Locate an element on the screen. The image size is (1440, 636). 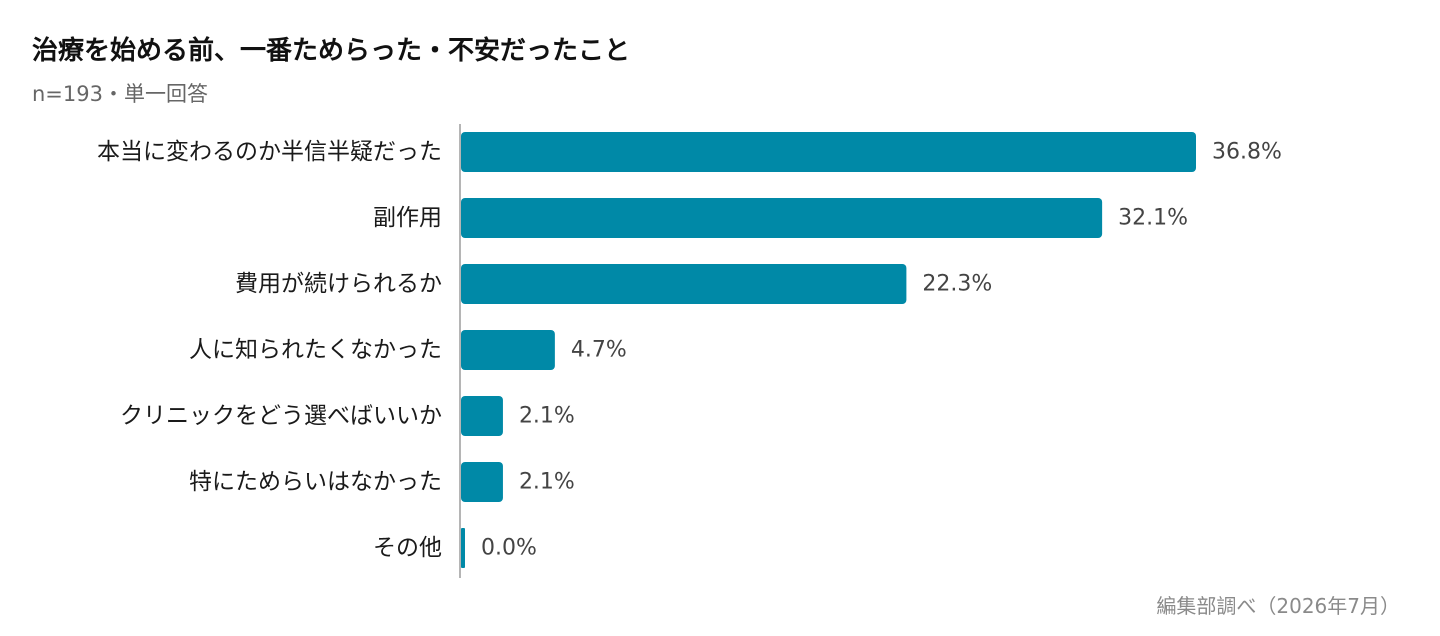
value-label: 22.3% is located at coordinates (957, 284).